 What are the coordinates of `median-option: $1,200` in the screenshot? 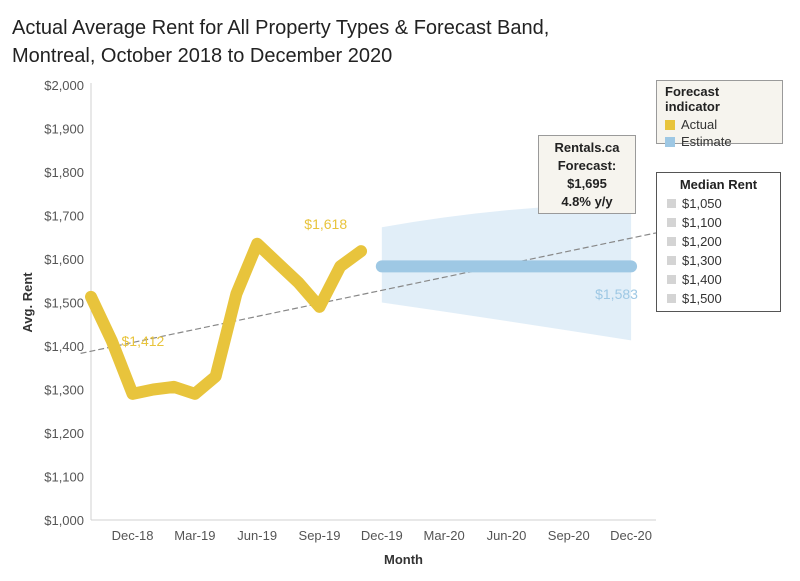 It's located at (718, 241).